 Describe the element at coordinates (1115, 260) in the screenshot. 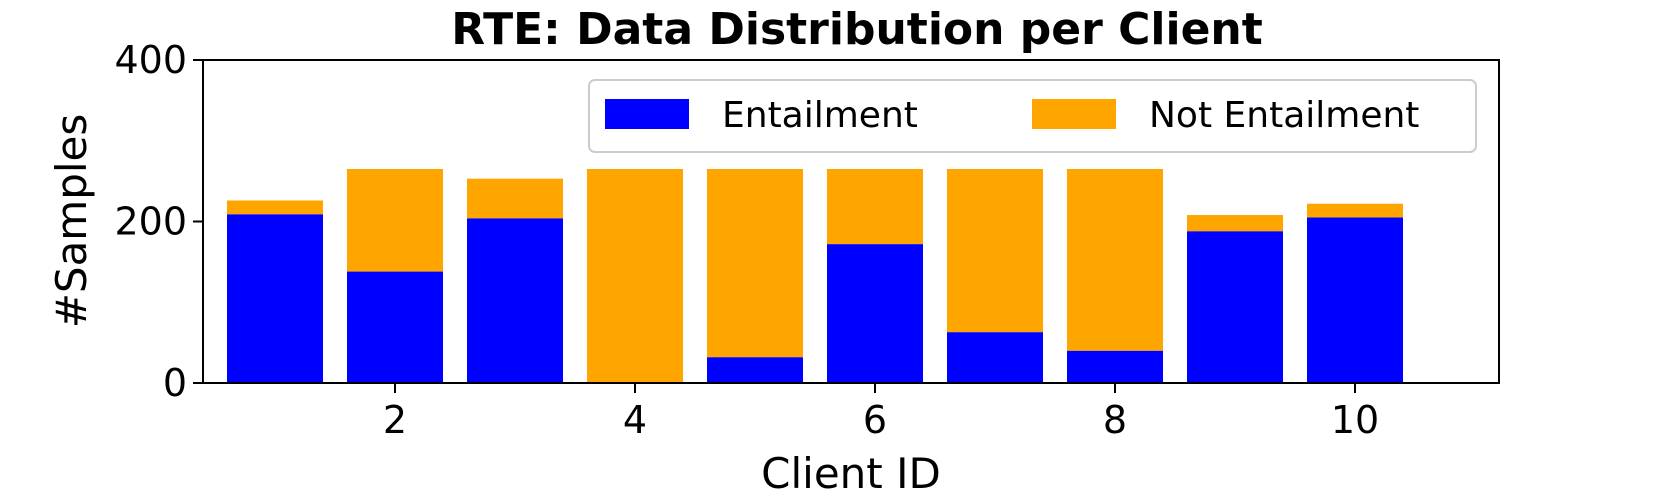

I see `bar-client-8-not-entailment` at that location.